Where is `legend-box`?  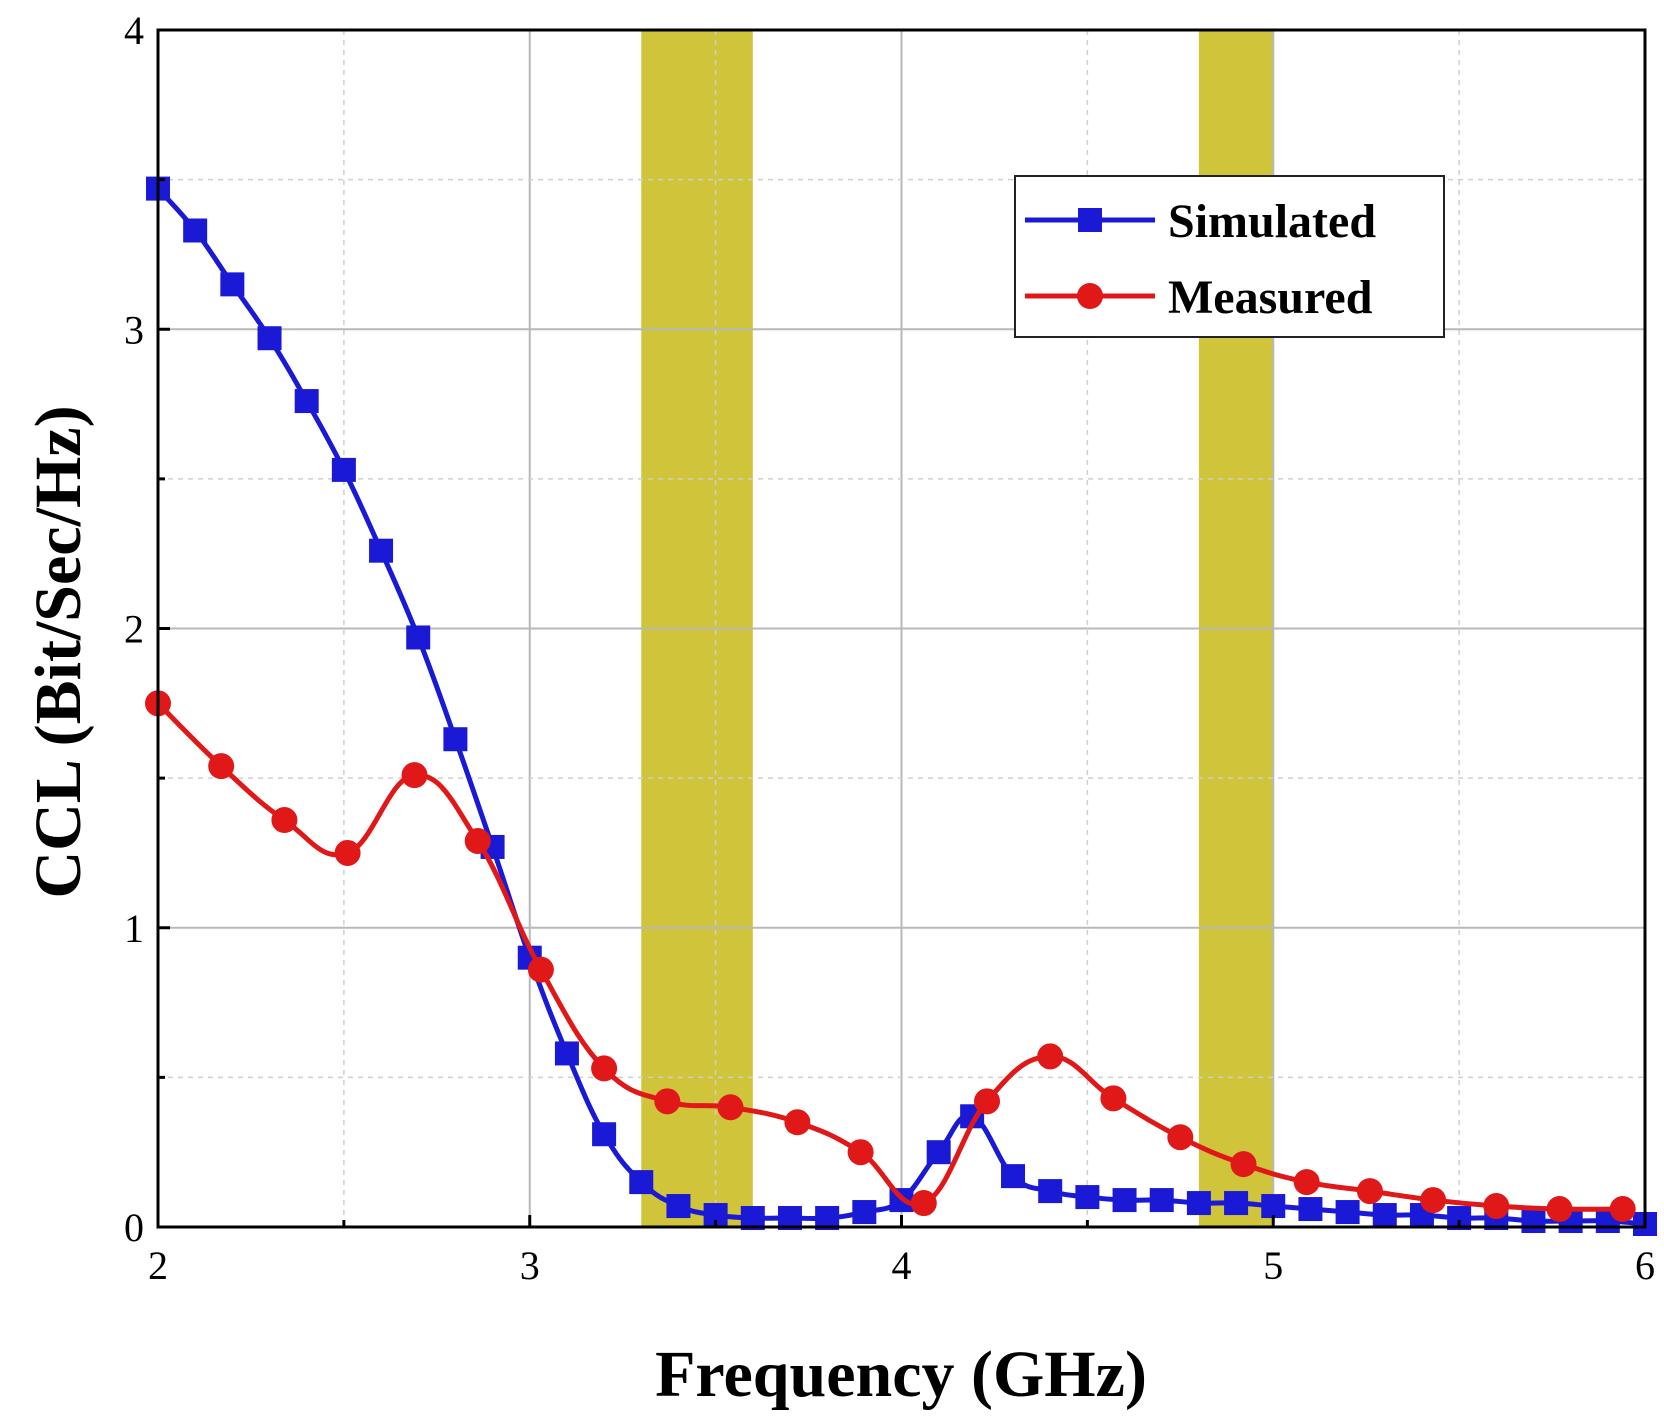 legend-box is located at coordinates (1229, 256).